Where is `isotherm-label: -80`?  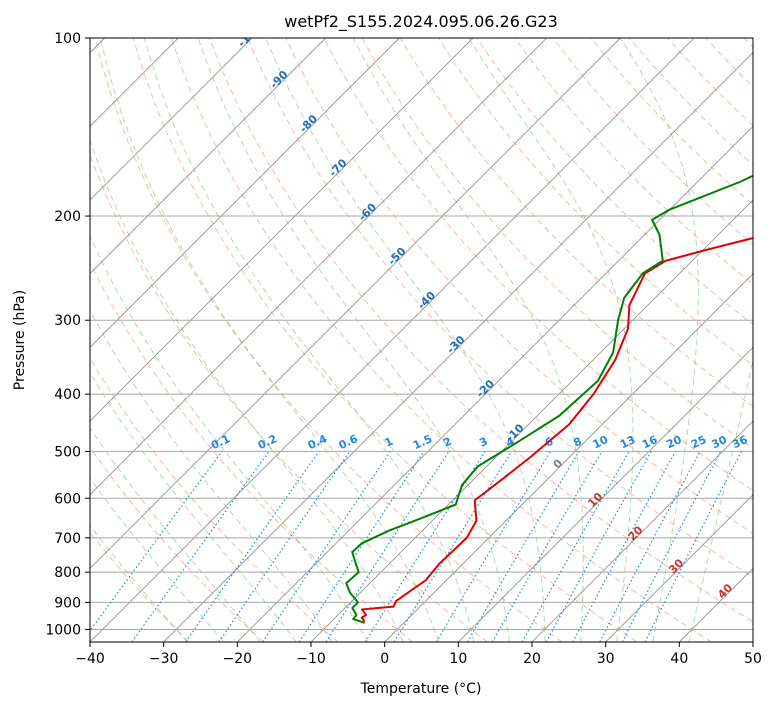 isotherm-label: -80 is located at coordinates (308, 123).